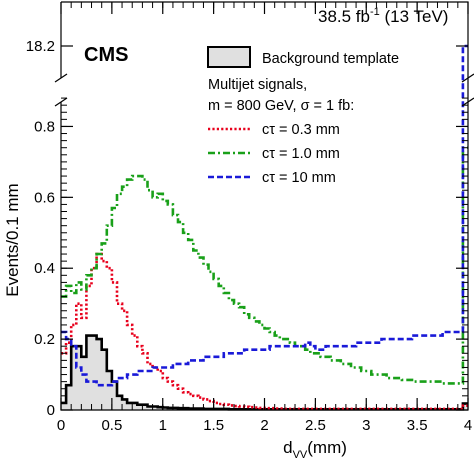 The height and width of the screenshot is (462, 474). What do you see at coordinates (299, 178) in the screenshot?
I see `legend-label-ct10: cτ = 10 mm` at bounding box center [299, 178].